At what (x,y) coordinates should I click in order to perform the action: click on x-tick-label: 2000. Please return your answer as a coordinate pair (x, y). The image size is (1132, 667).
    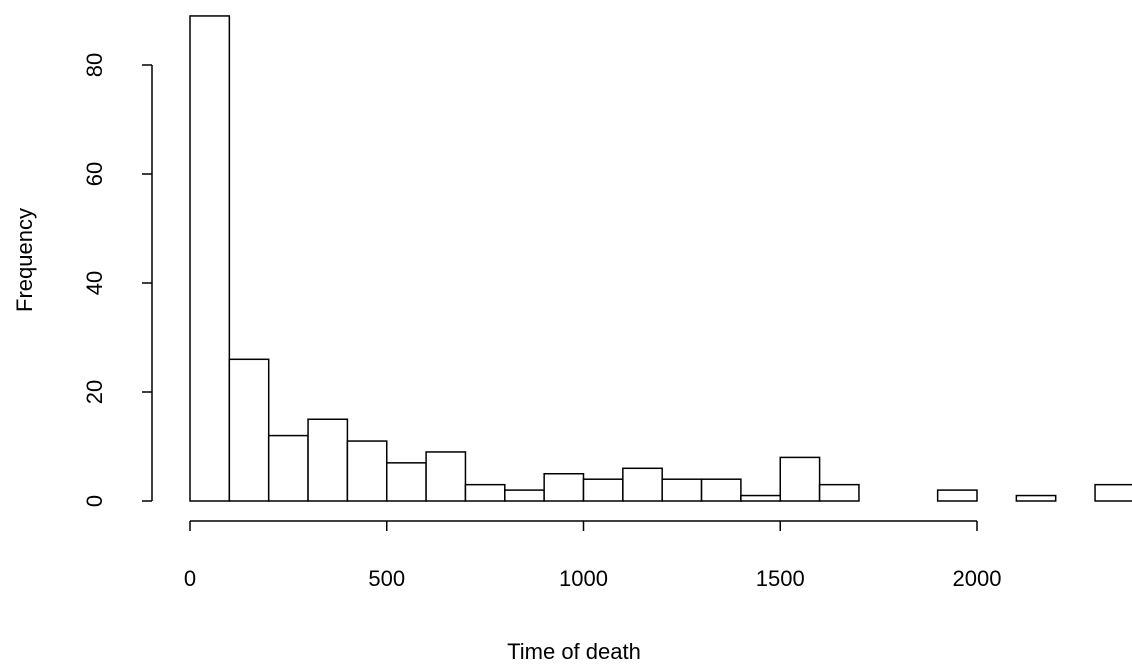
    Looking at the image, I should click on (977, 578).